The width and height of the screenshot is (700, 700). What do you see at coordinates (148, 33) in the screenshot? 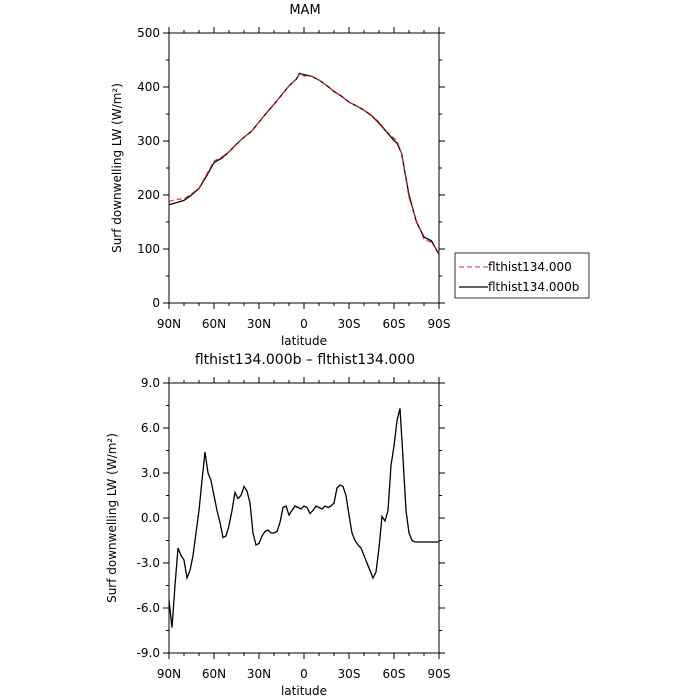
I see `y-tick-label: 500` at bounding box center [148, 33].